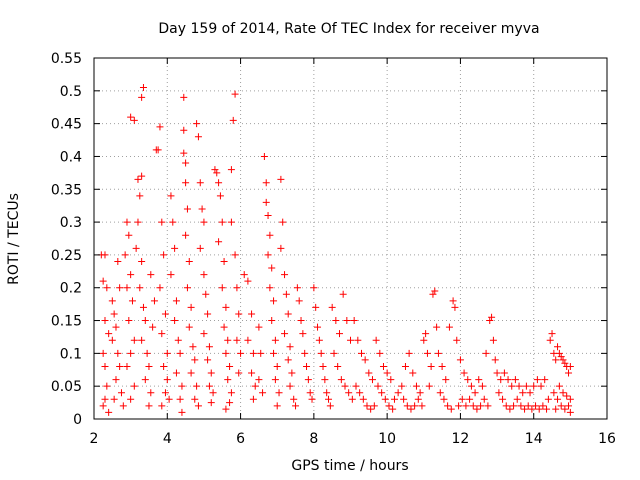  Describe the element at coordinates (313, 439) in the screenshot. I see `x-tick-label: 8` at that location.